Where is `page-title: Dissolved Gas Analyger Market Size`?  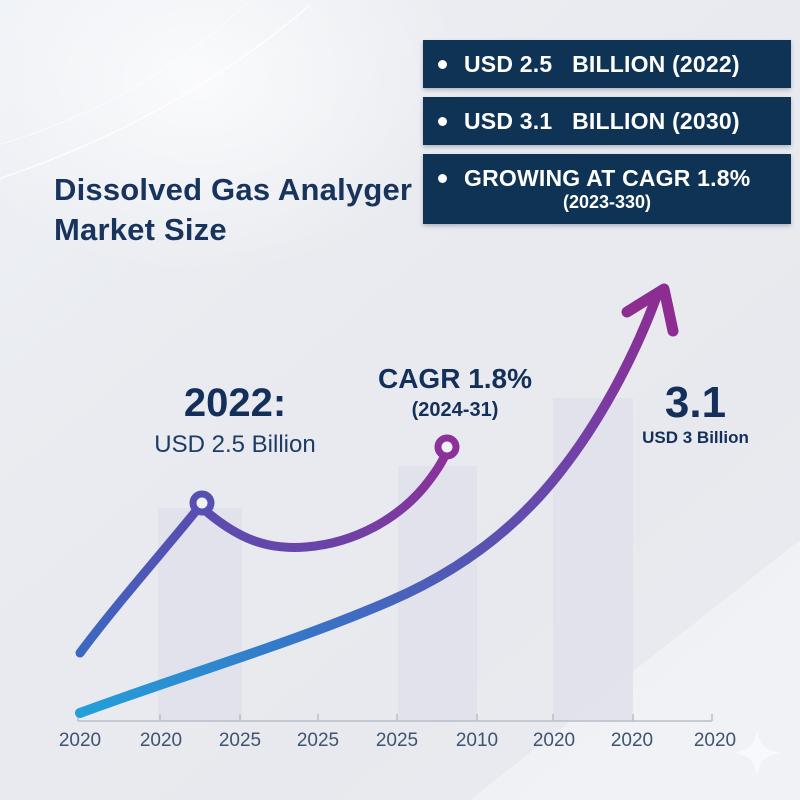
page-title: Dissolved Gas Analyger Market Size is located at coordinates (233, 209).